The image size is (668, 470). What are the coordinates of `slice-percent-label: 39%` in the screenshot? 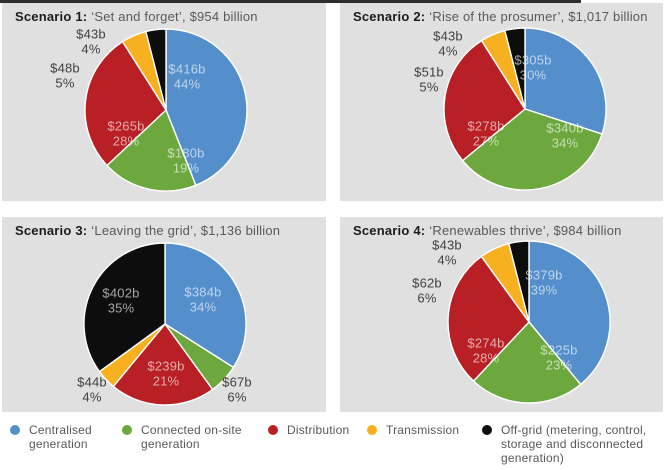 It's located at (544, 289).